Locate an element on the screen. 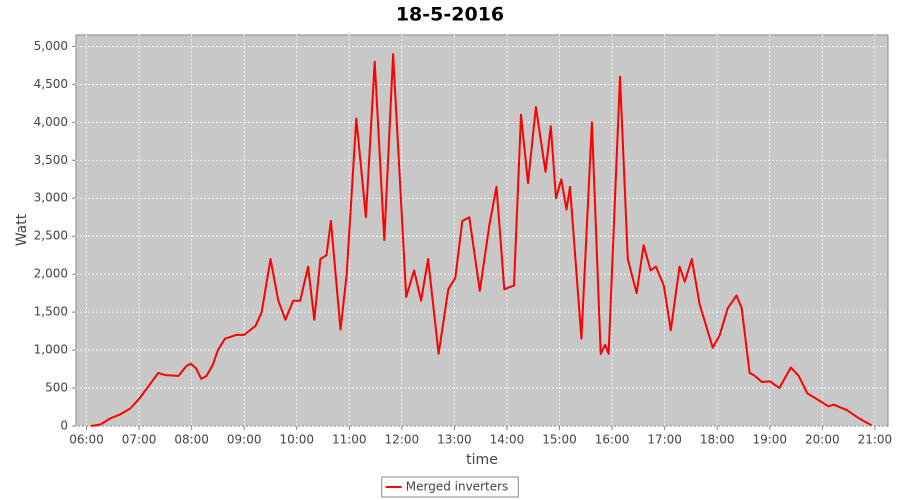 The image size is (900, 500). legend is located at coordinates (450, 487).